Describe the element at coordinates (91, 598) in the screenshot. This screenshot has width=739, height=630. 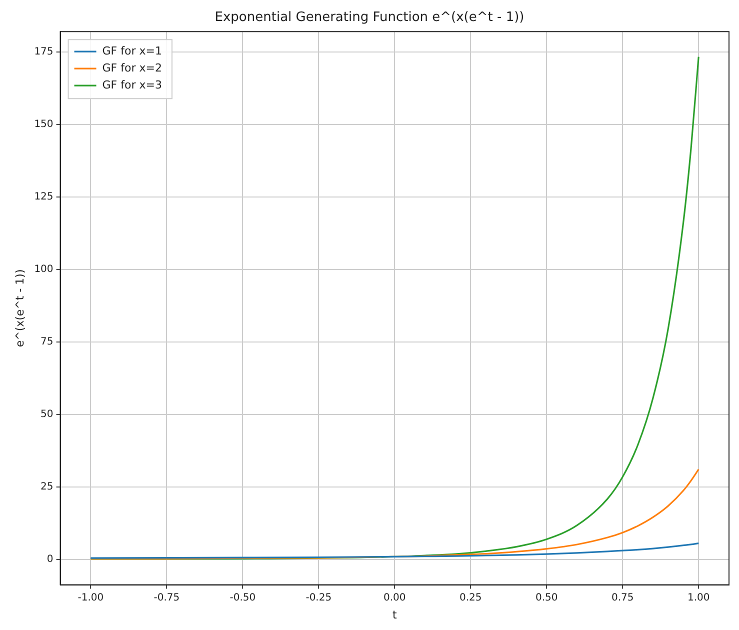
I see `x-tick-label: -1.00` at that location.